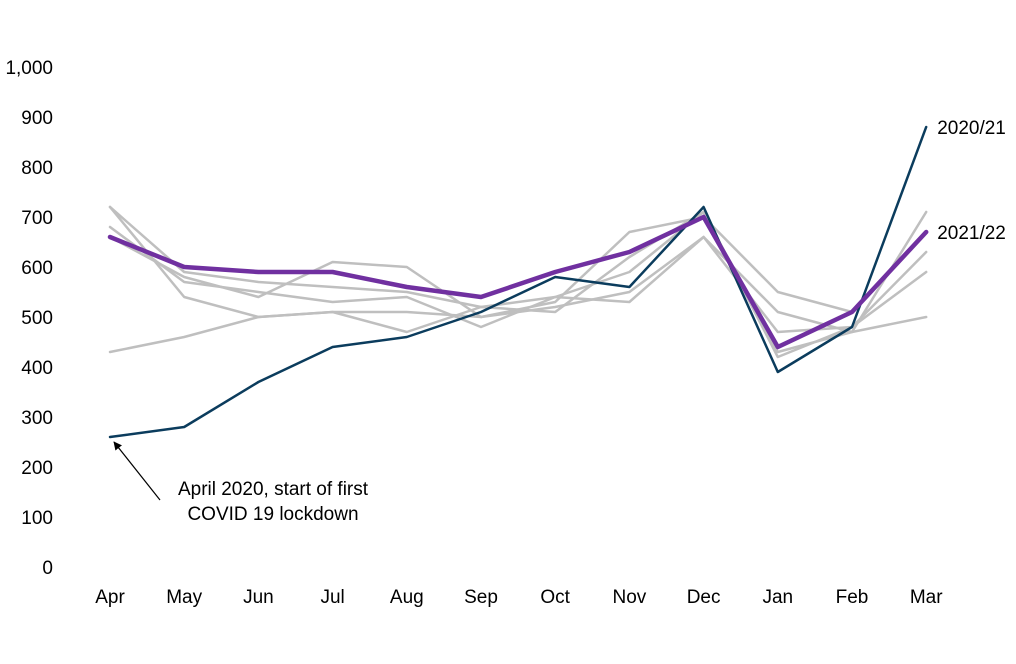  Describe the element at coordinates (777, 597) in the screenshot. I see `x-tick-label: Jan` at that location.